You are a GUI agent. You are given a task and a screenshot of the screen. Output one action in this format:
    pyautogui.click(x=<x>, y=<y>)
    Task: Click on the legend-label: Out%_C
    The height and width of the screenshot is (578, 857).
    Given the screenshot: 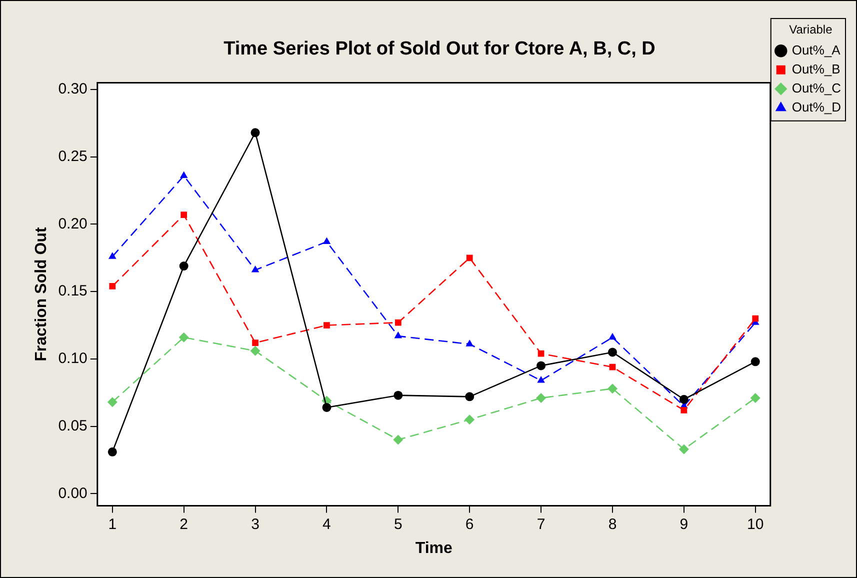 What is the action you would take?
    pyautogui.click(x=817, y=88)
    